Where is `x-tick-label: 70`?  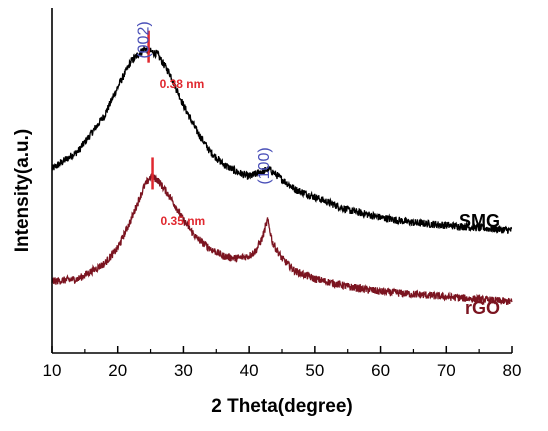 x-tick-label: 70 is located at coordinates (446, 370).